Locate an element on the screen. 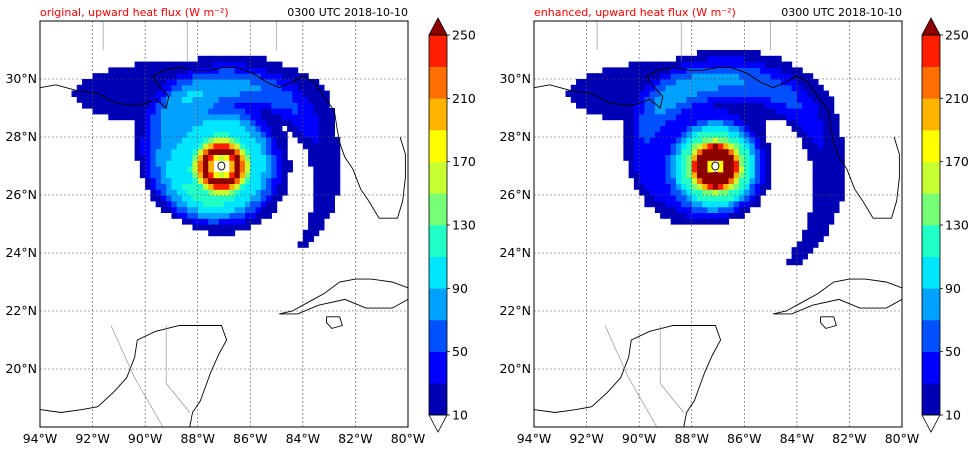  lon-tick-label: 80°W is located at coordinates (408, 438).